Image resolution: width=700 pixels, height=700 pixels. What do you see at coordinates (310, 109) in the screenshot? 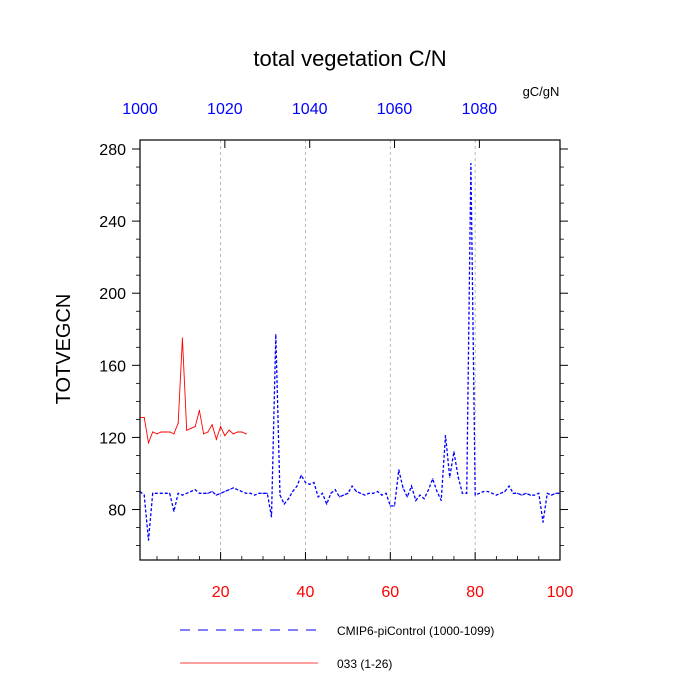
I see `x-top-tick-label: 1040` at bounding box center [310, 109].